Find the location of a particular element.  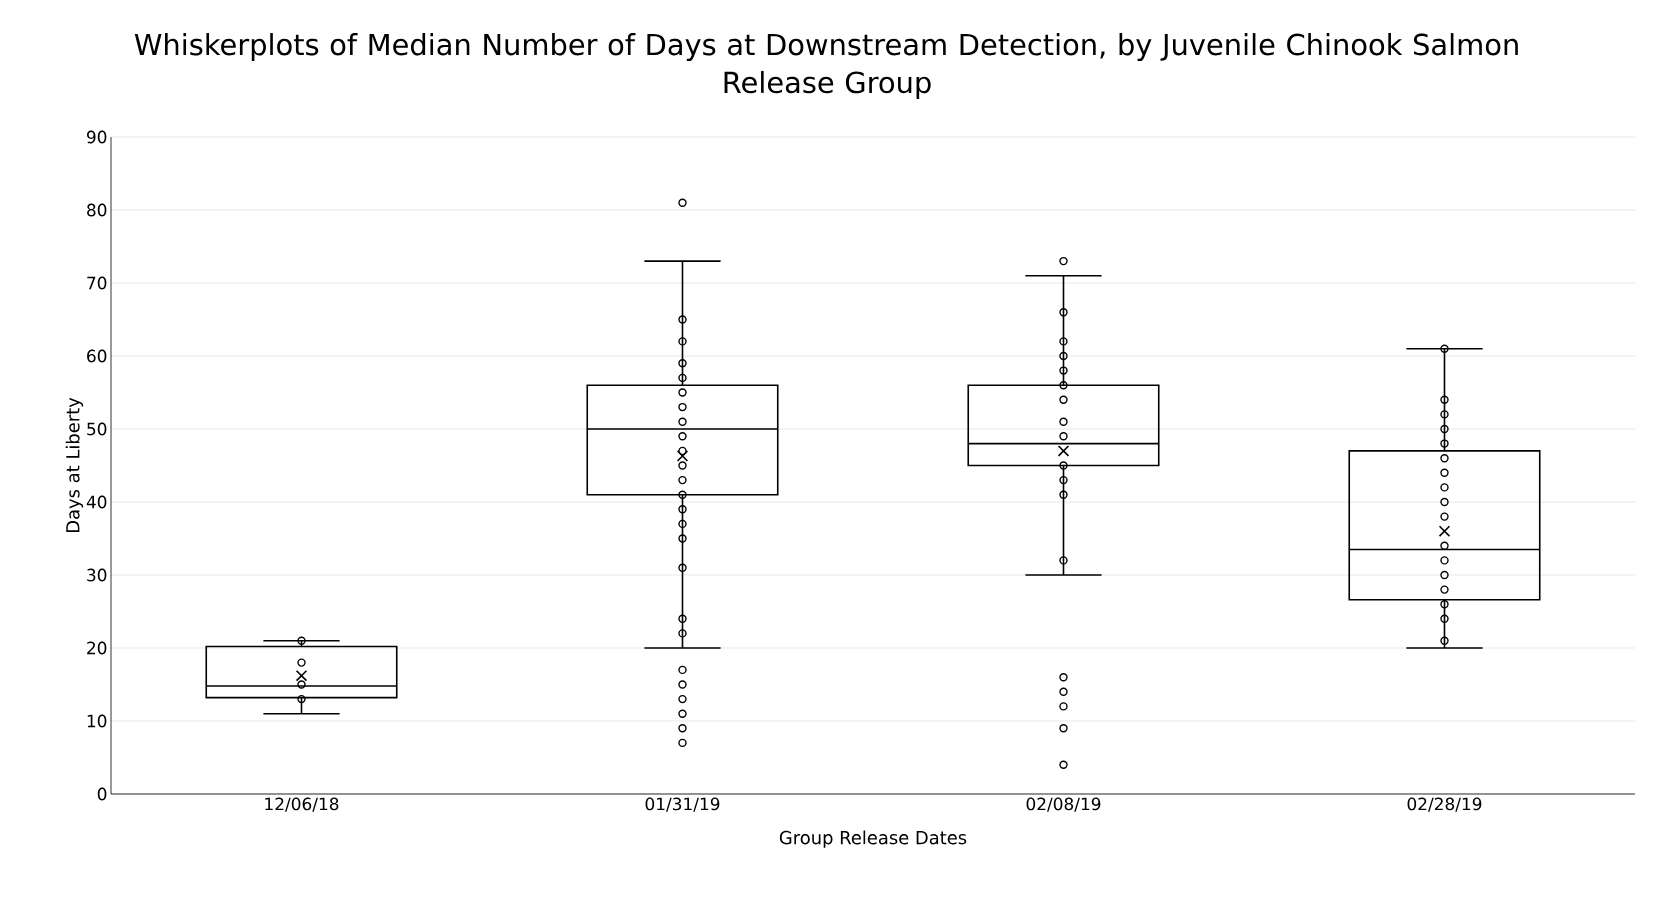

y-tick-label: 10 is located at coordinates (97, 721).